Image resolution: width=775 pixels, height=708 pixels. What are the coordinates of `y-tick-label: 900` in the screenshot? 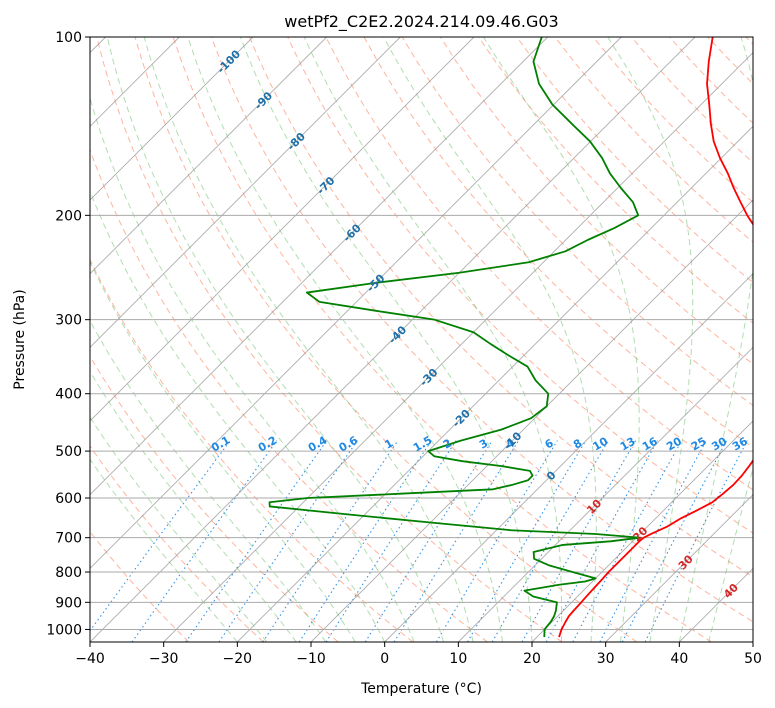 It's located at (68, 603).